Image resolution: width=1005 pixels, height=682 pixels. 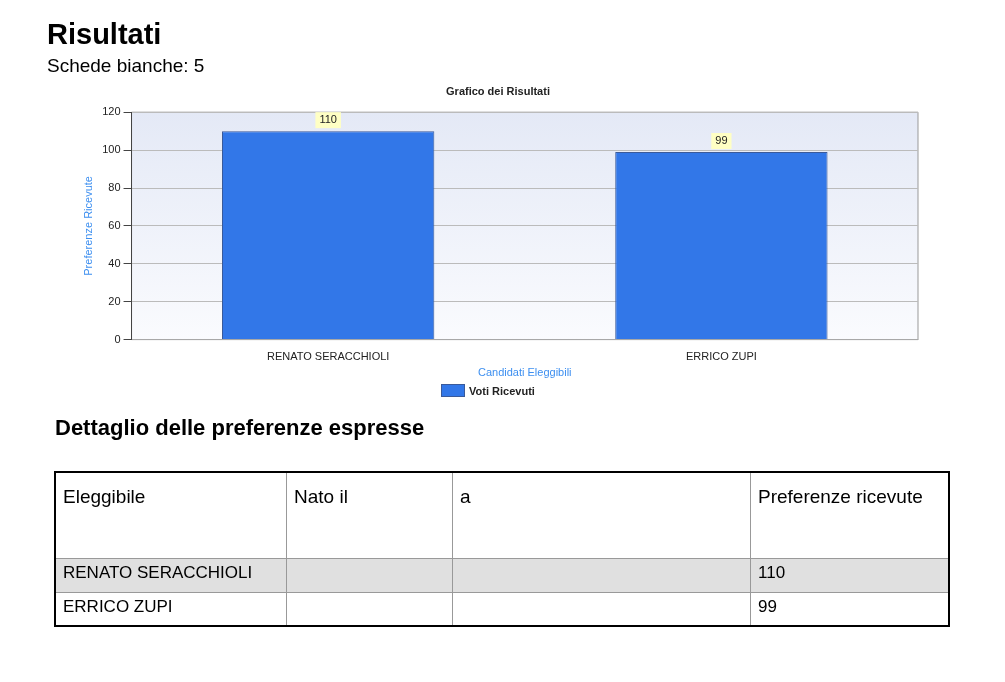 I want to click on text: Schede bianche: 5, so click(x=126, y=66).